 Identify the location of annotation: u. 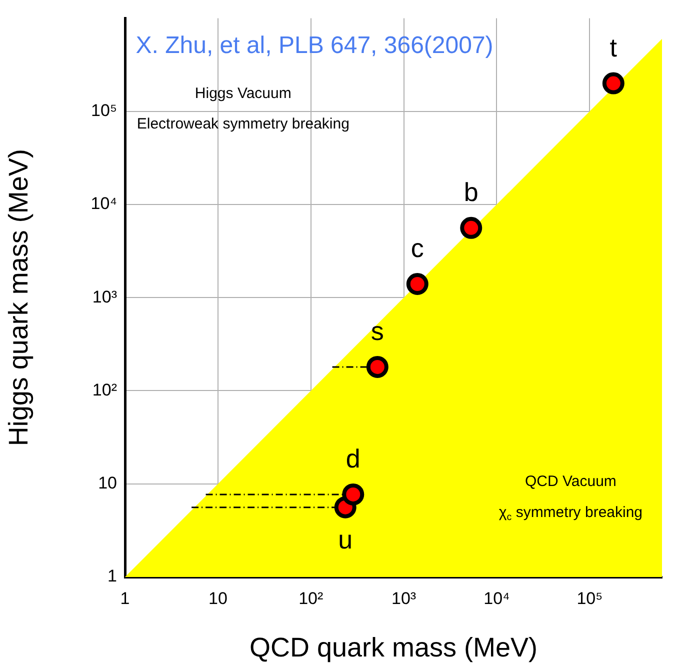
(345, 539).